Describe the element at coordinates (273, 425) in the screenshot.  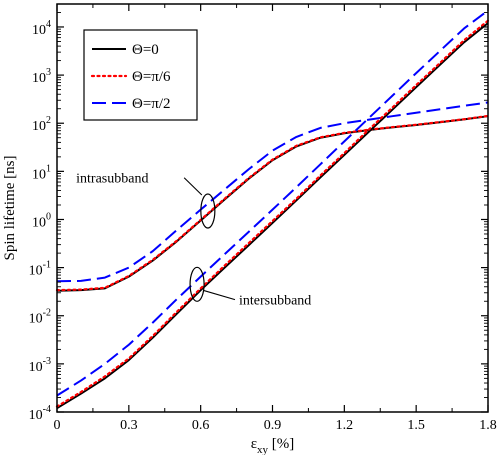
I see `x-tick-label: 0.9` at that location.